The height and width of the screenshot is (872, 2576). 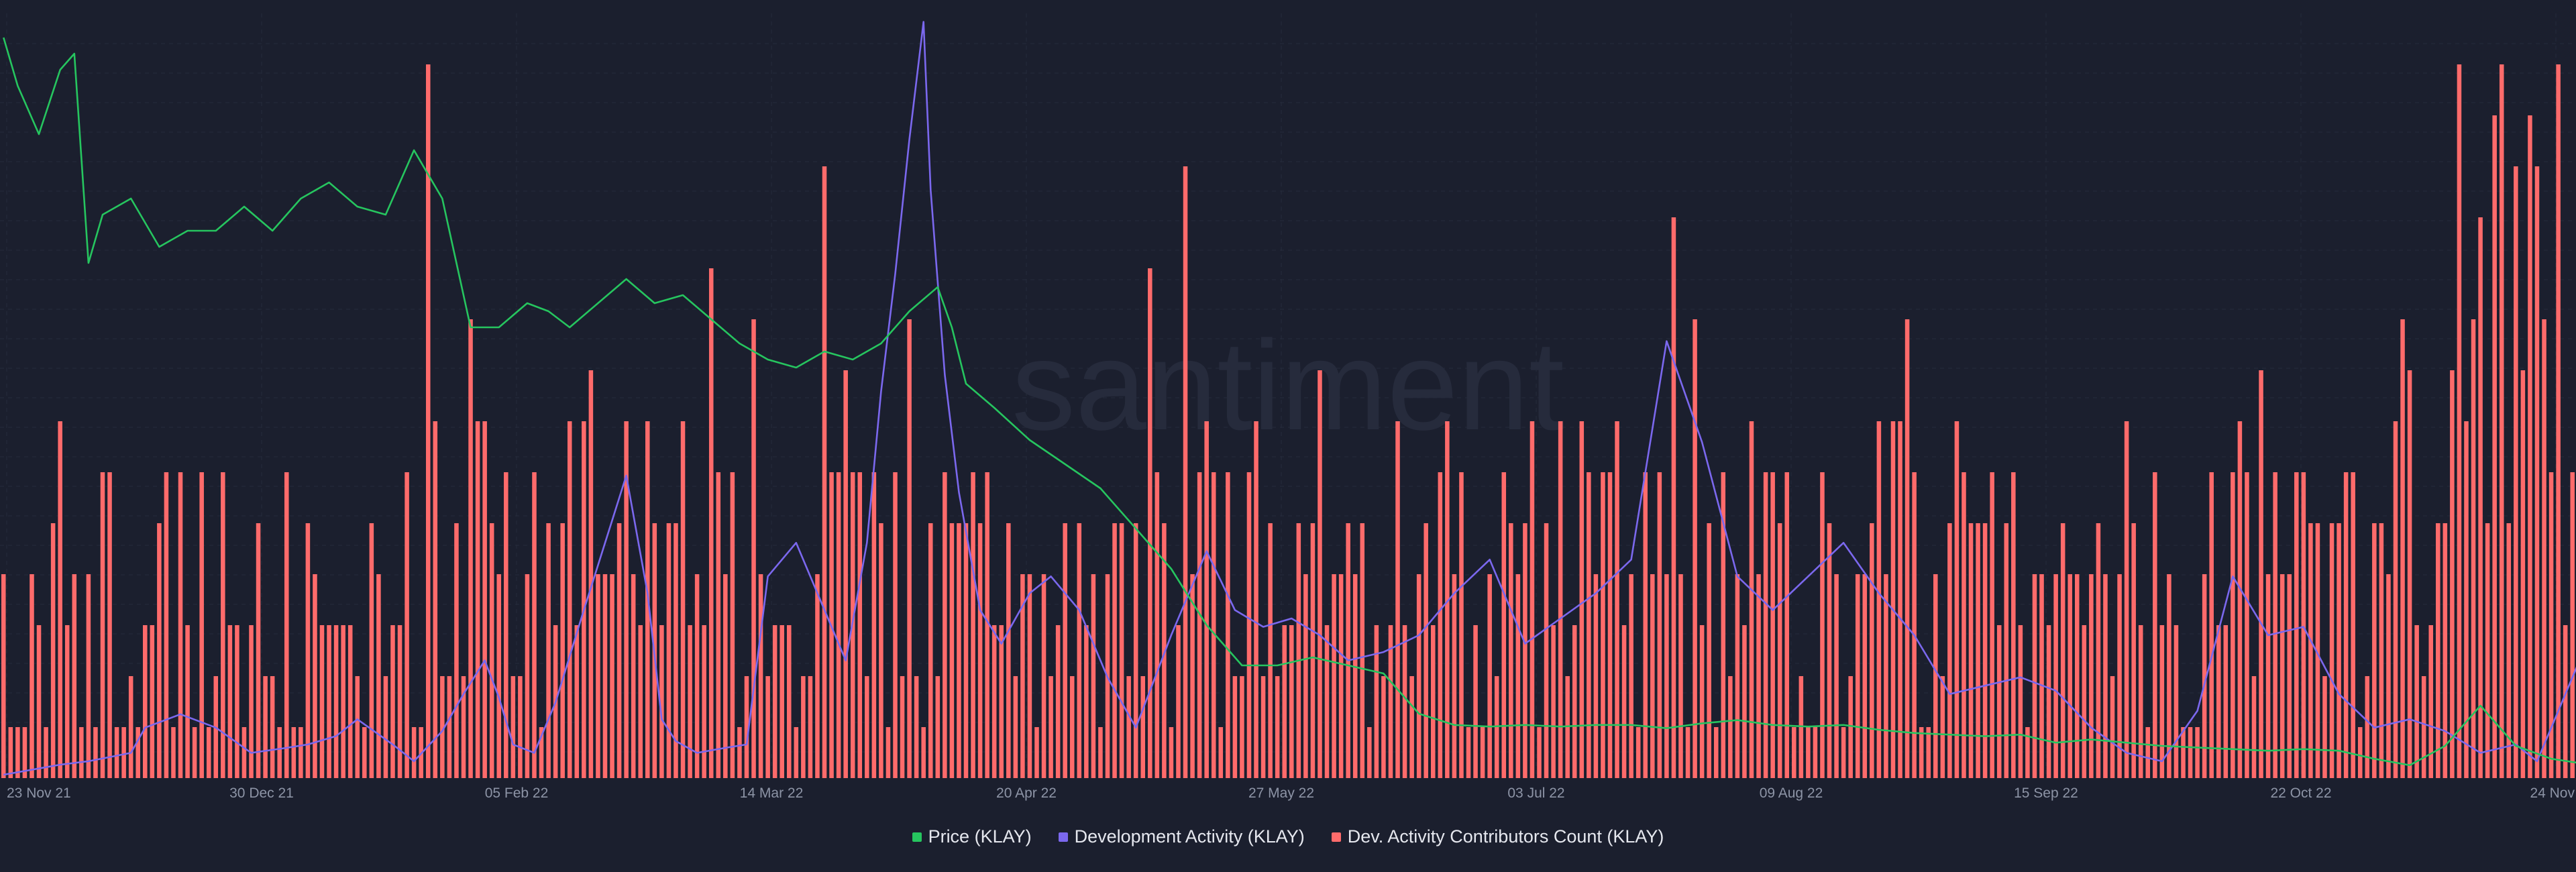 What do you see at coordinates (1189, 836) in the screenshot?
I see `legend-label-development-activity: Development Activity (KLAY)` at bounding box center [1189, 836].